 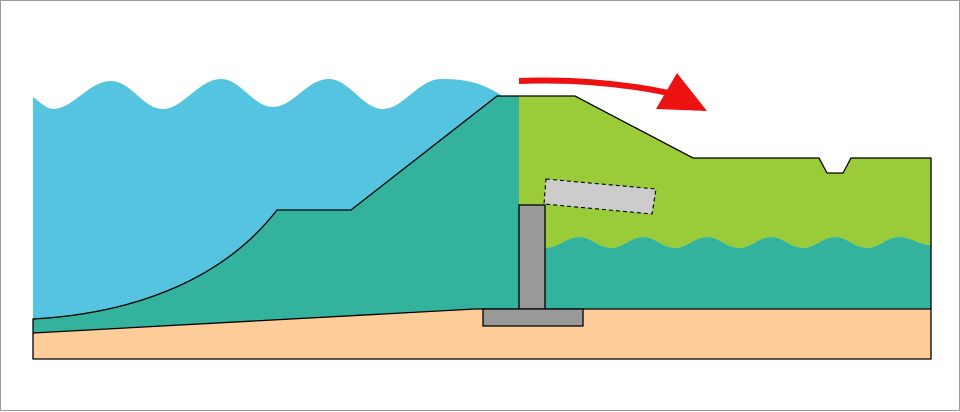 What do you see at coordinates (681, 92) in the screenshot?
I see `overflow-arrow-head` at bounding box center [681, 92].